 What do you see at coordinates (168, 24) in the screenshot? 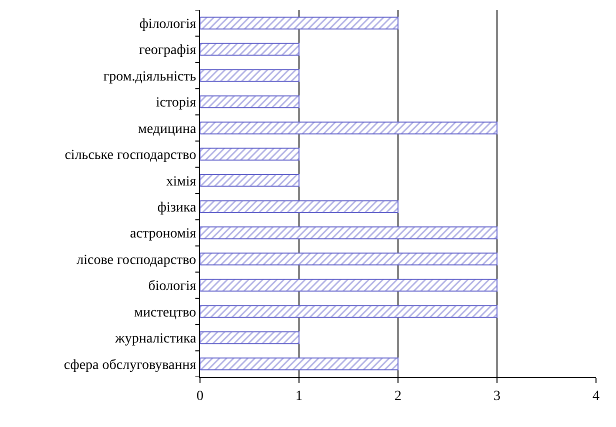
I see `y-tick-label: філологія` at bounding box center [168, 24].